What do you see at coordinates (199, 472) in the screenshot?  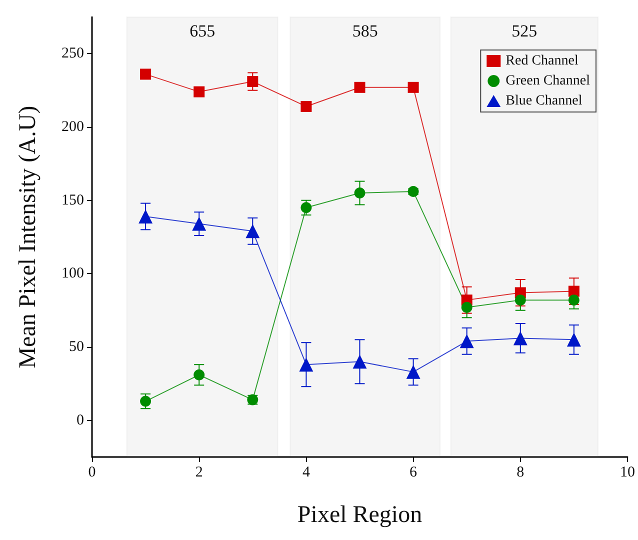 I see `x-tick-label: 2` at bounding box center [199, 472].